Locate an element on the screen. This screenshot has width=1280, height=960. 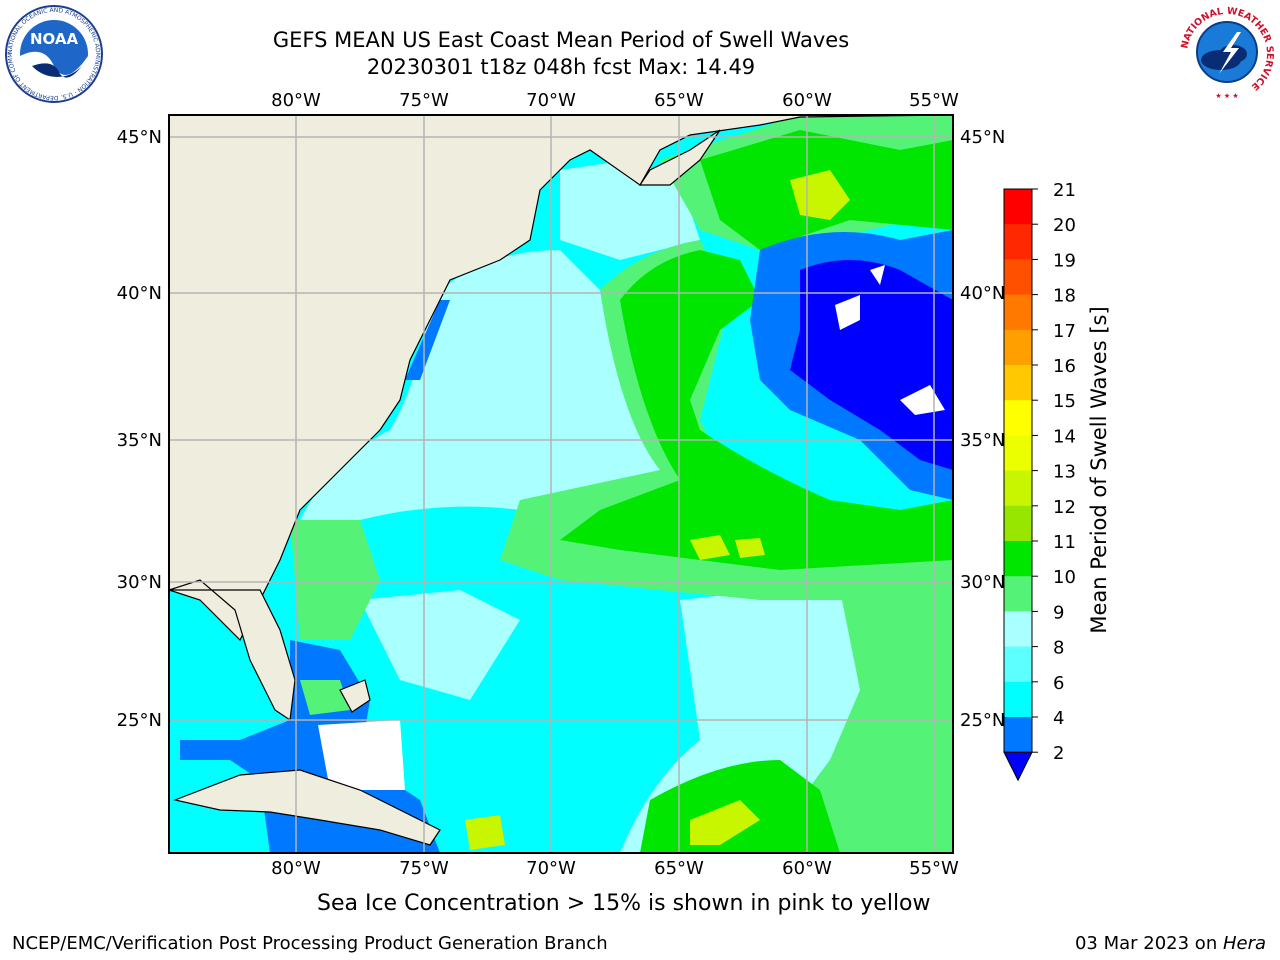
chart-subtitle: 20230301 t18z 048h fcst Max: 14.49 is located at coordinates (561, 67).